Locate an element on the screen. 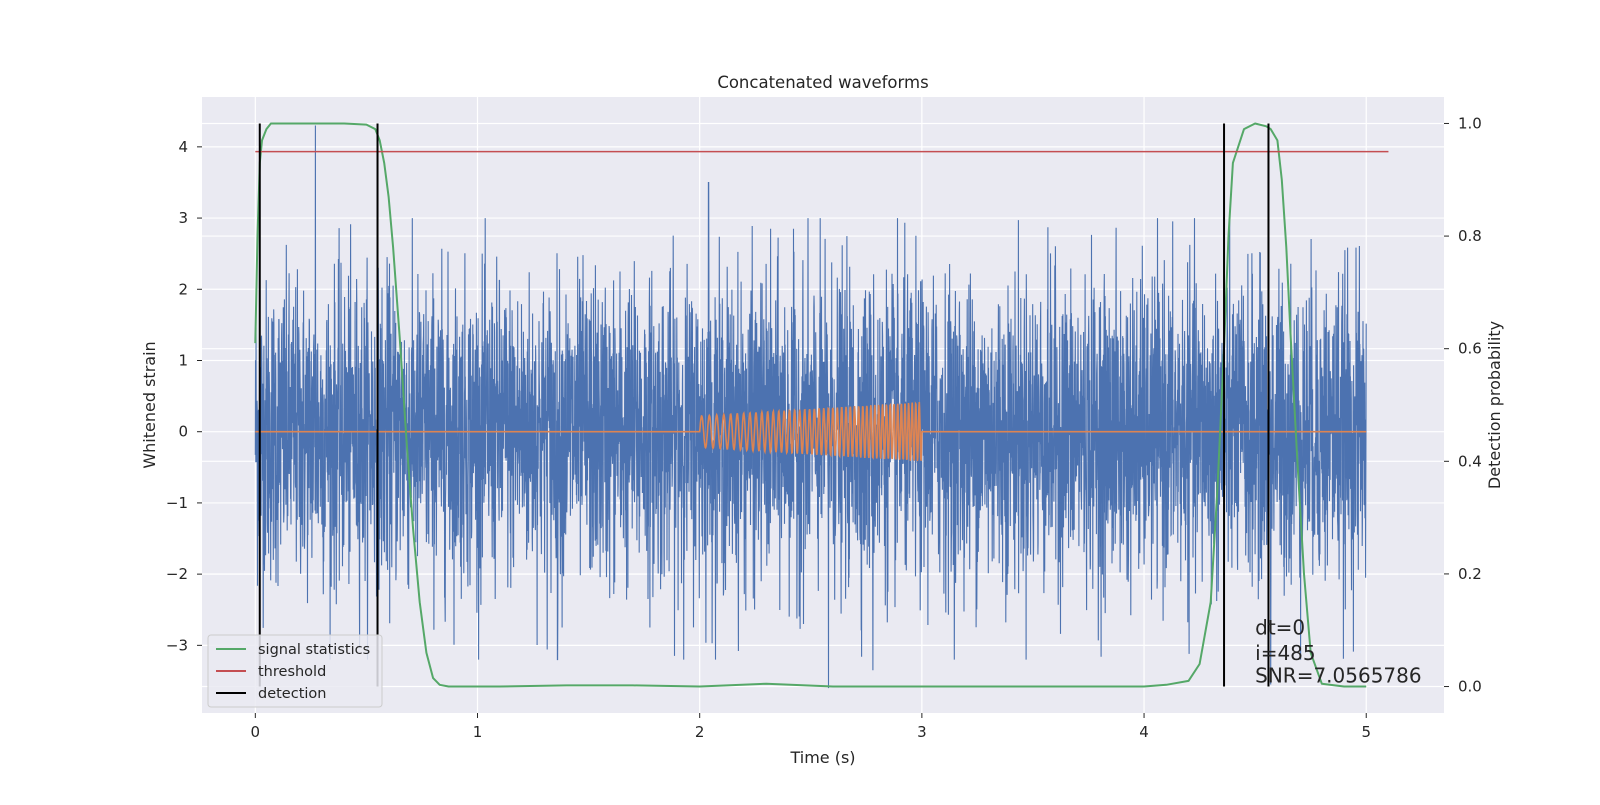  y-tick-label-7: 4 is located at coordinates (183, 147).